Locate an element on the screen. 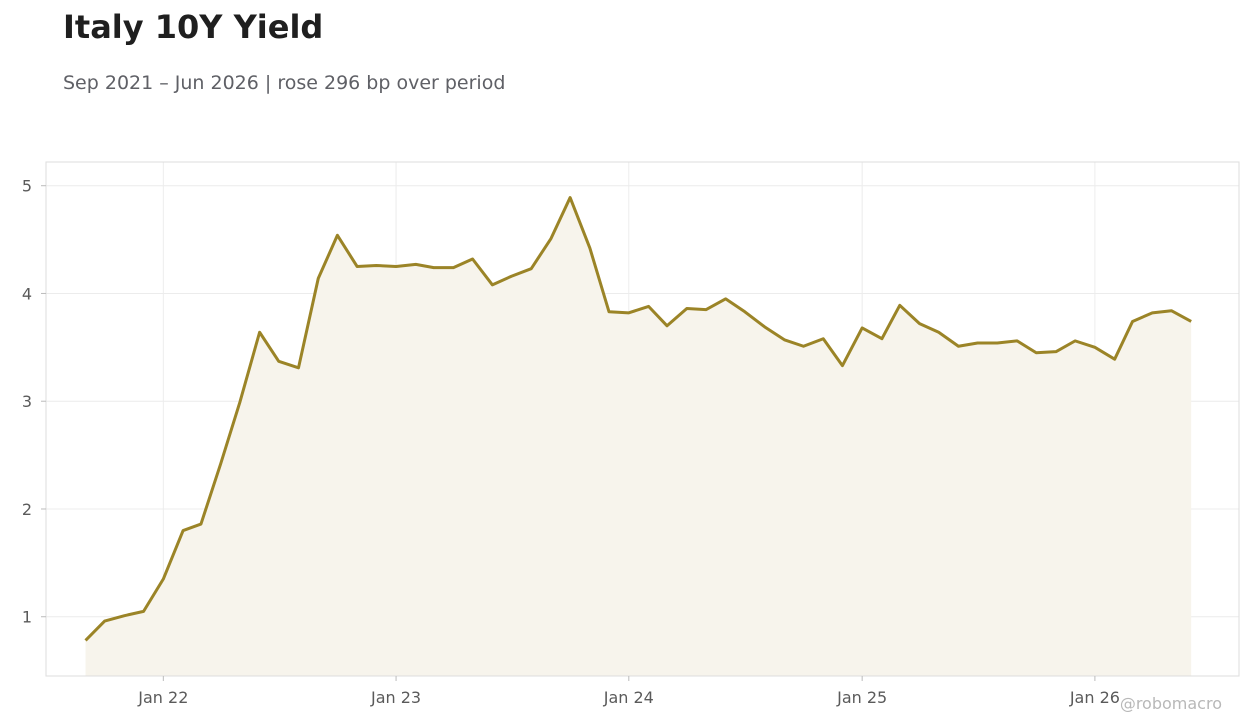 The height and width of the screenshot is (728, 1260). y-tick-label: 4 is located at coordinates (27, 293).